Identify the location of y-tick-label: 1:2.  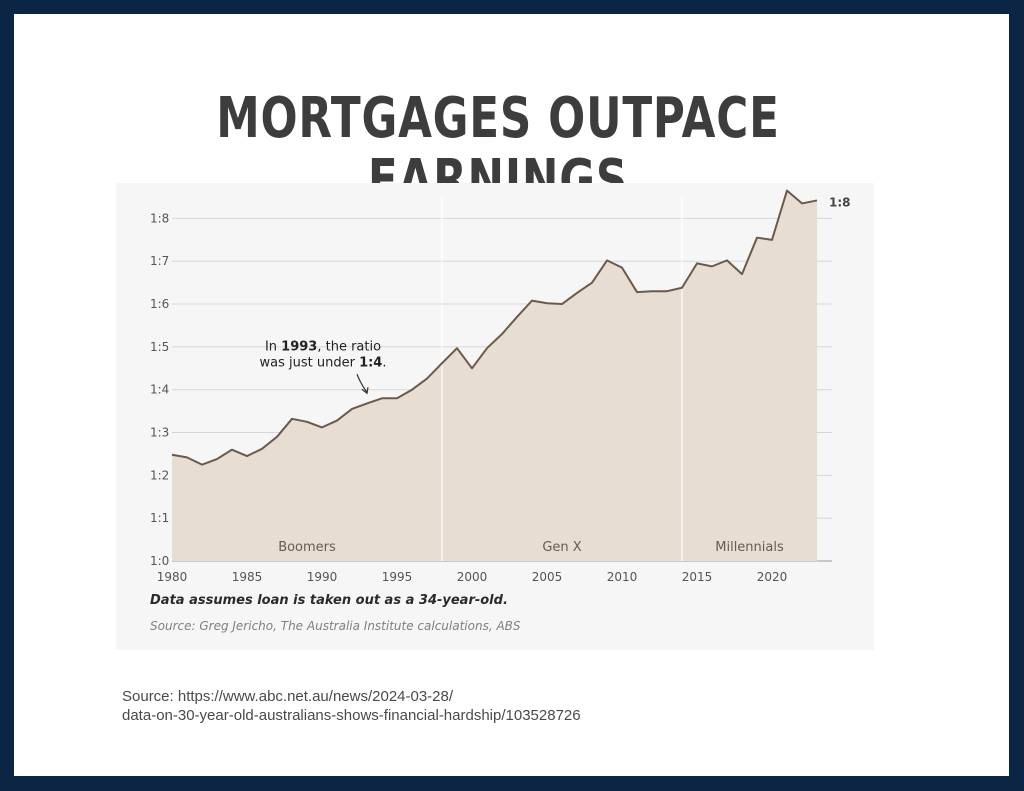
(159, 475).